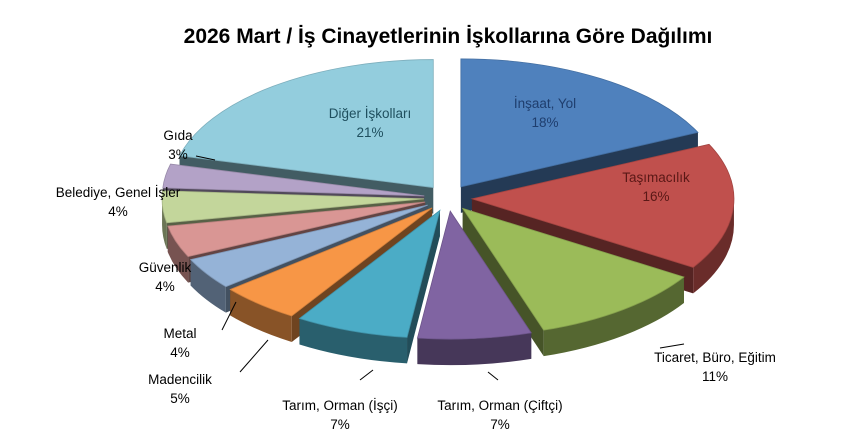 The width and height of the screenshot is (868, 446). I want to click on value-label-madencilik: 5%, so click(180, 398).